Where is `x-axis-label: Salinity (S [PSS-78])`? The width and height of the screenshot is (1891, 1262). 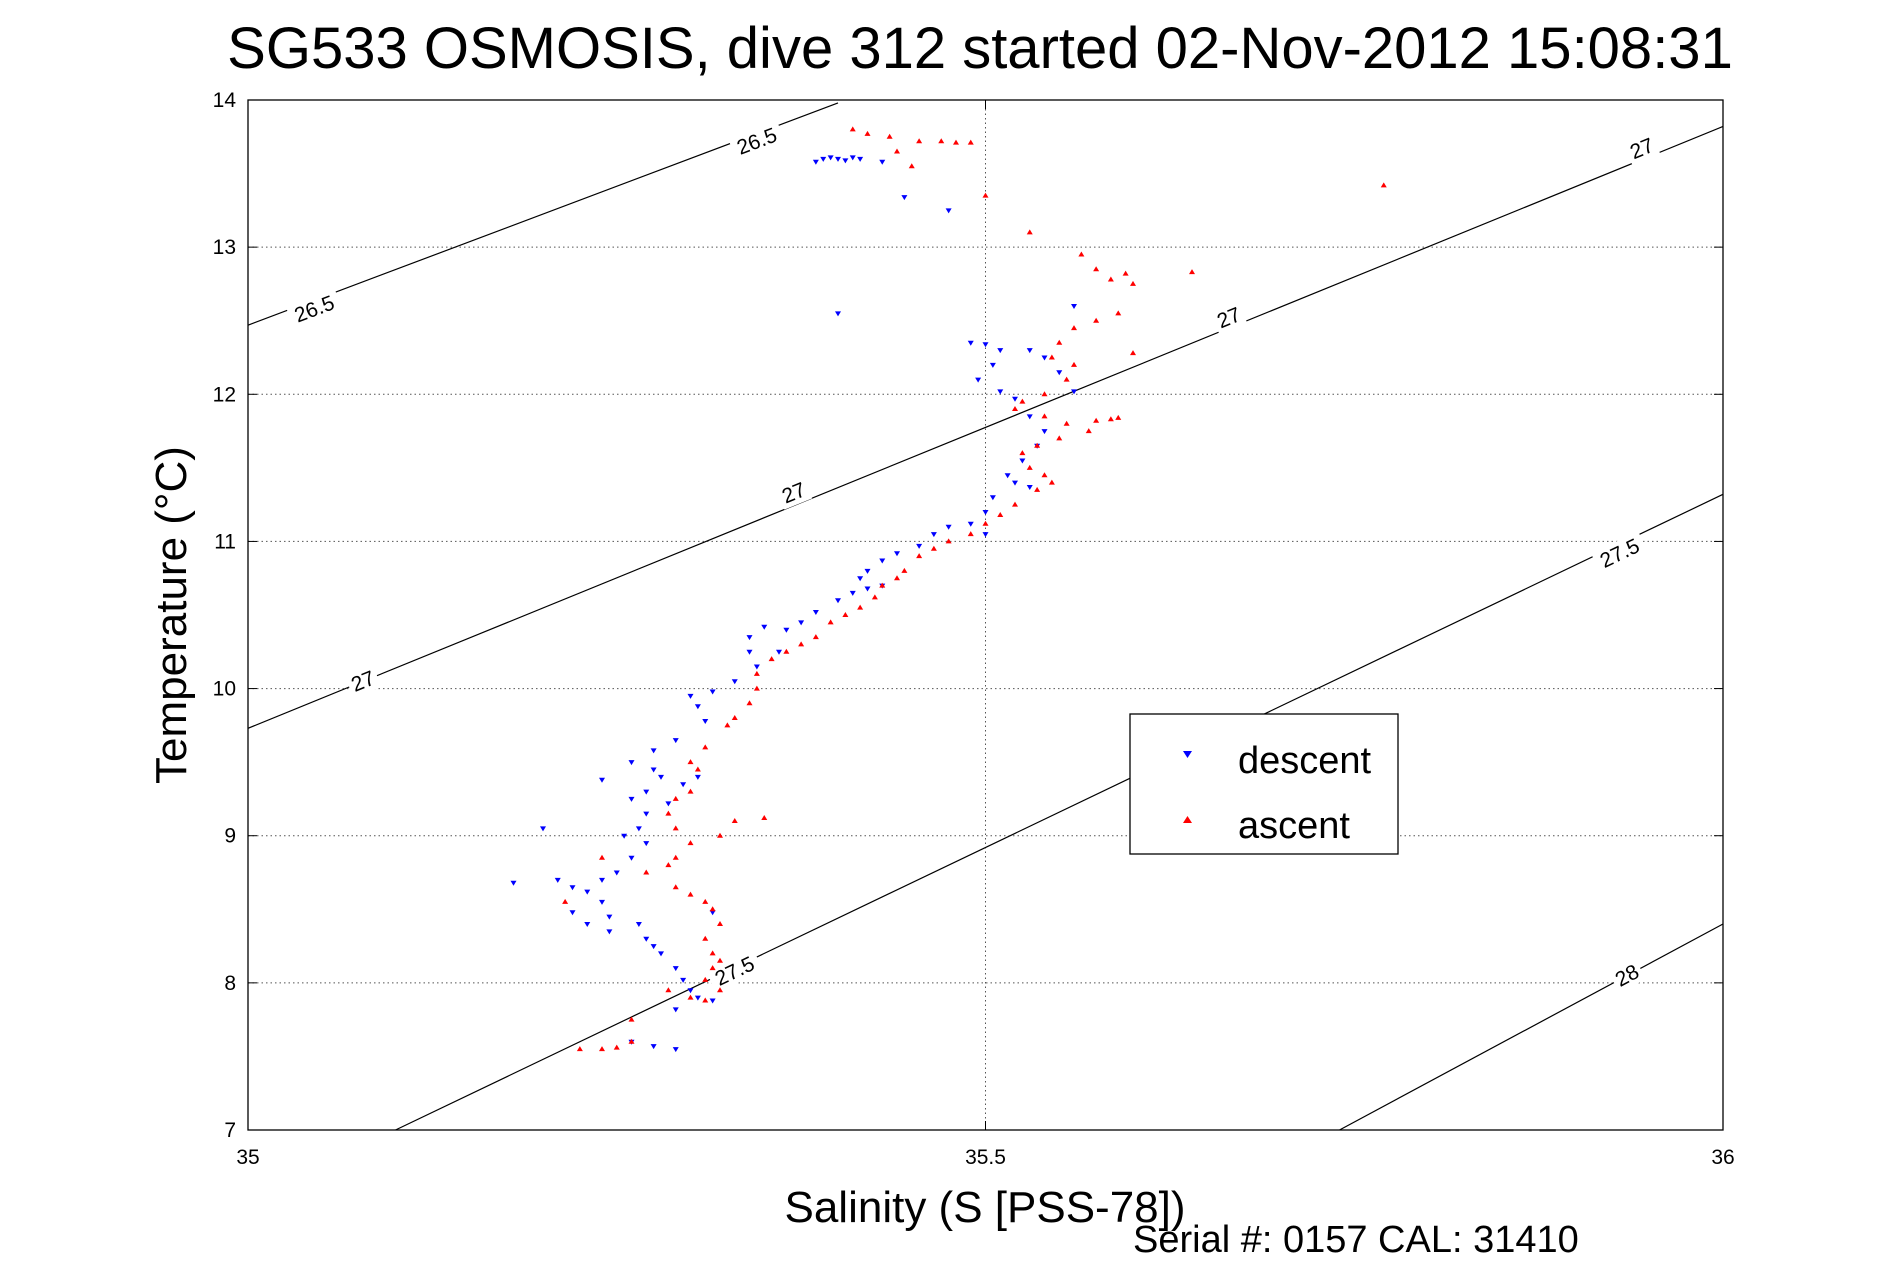
x-axis-label: Salinity (S [PSS-78]) is located at coordinates (984, 1207).